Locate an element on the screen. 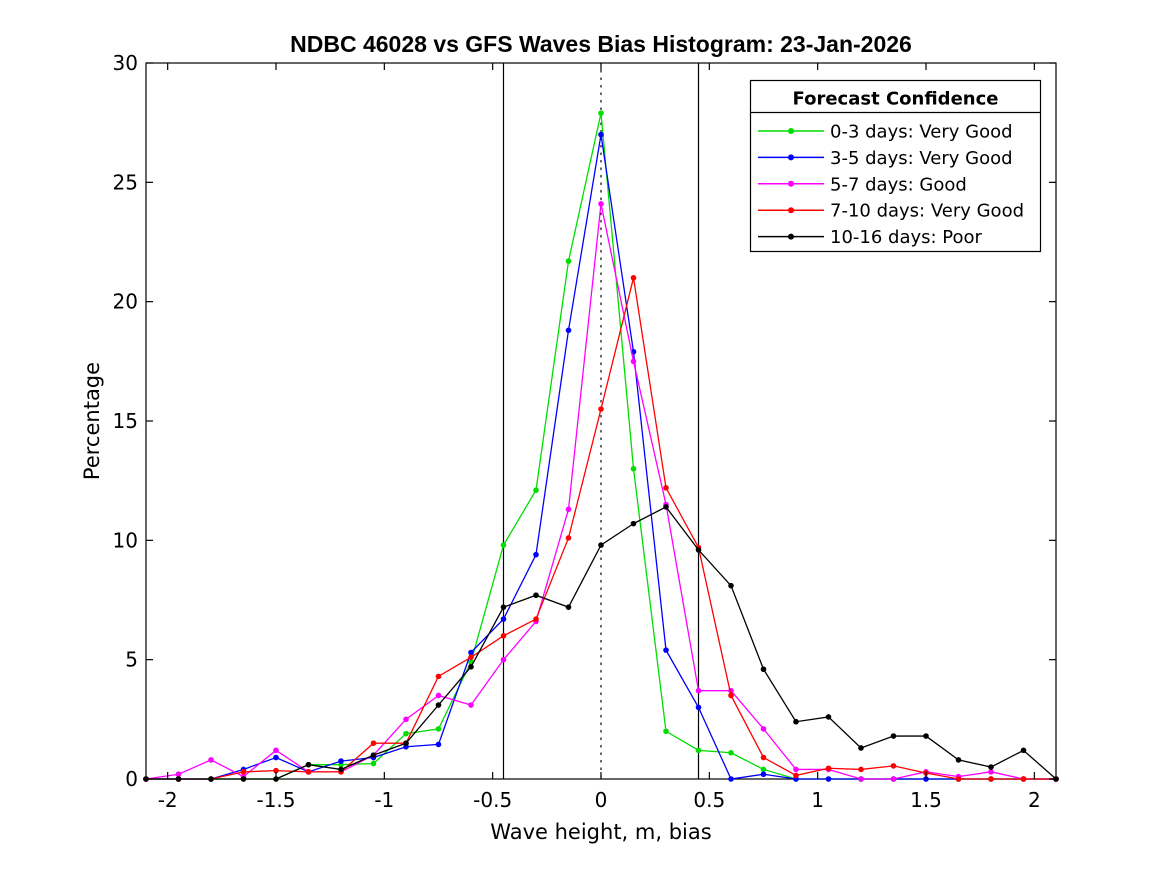  legend-item: 3-5 days: Very Good is located at coordinates (885, 158).